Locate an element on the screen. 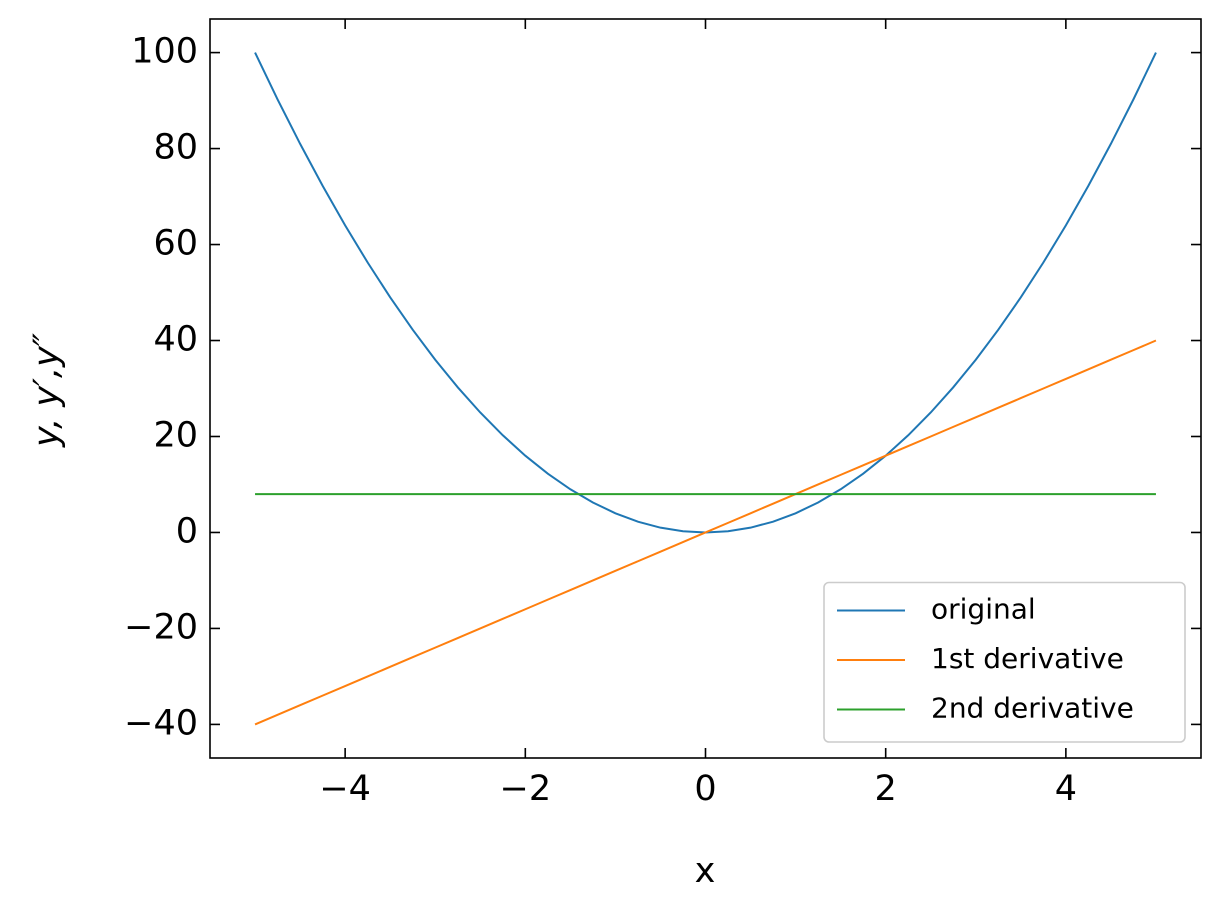 The width and height of the screenshot is (1221, 913). y-axis-label: y, y′,y″ is located at coordinates (47, 390).